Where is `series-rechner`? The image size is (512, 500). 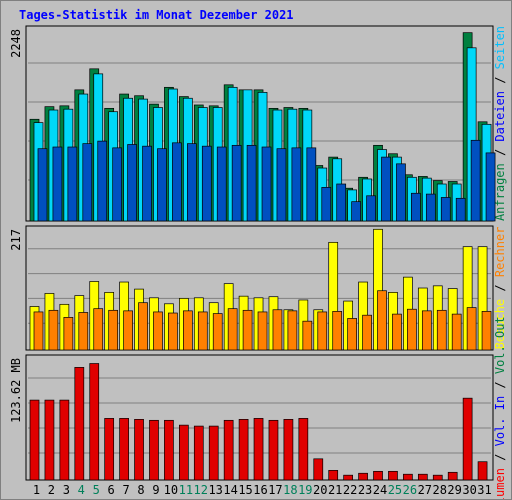
series-rechner is located at coordinates (262, 320).